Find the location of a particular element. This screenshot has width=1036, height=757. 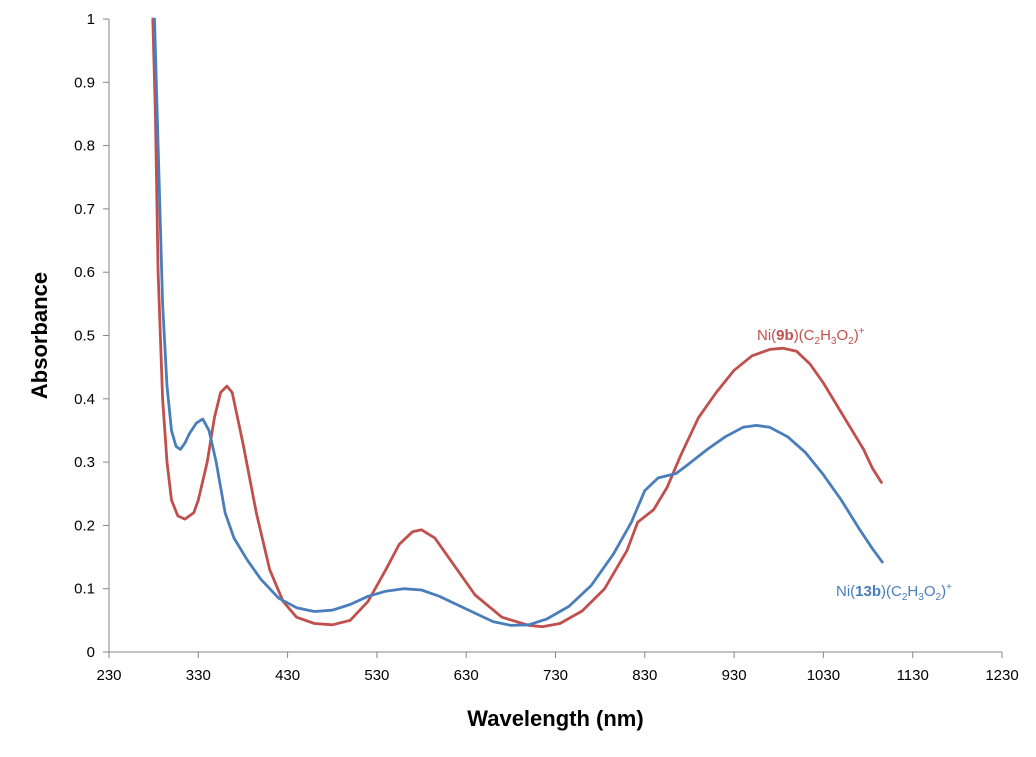

series-label-2: Ni(13b)(C2H3O2)+ is located at coordinates (894, 592).